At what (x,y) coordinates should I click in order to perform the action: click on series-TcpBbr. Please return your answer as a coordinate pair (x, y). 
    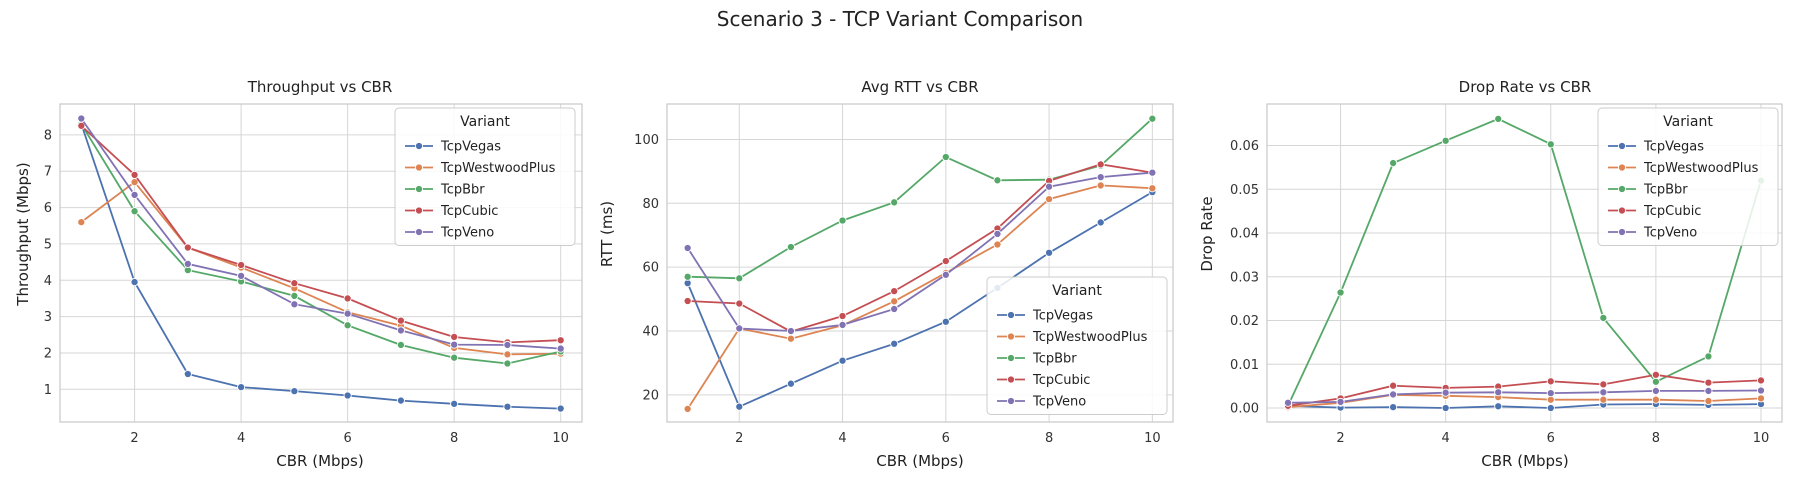
    Looking at the image, I should click on (920, 198).